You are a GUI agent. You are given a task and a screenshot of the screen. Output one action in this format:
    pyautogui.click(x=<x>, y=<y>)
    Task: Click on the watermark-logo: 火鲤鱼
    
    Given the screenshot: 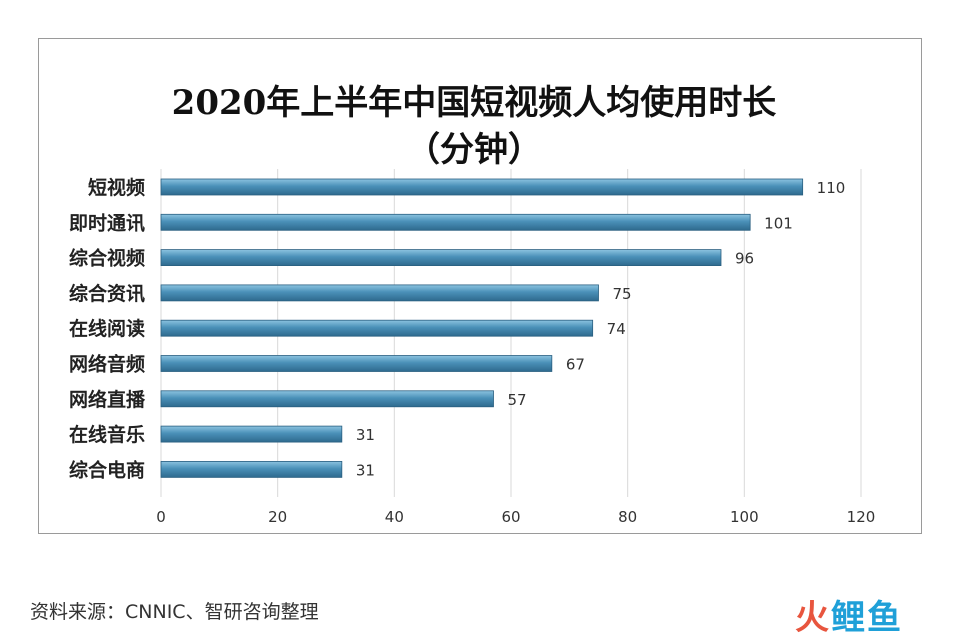 What is the action you would take?
    pyautogui.click(x=849, y=614)
    